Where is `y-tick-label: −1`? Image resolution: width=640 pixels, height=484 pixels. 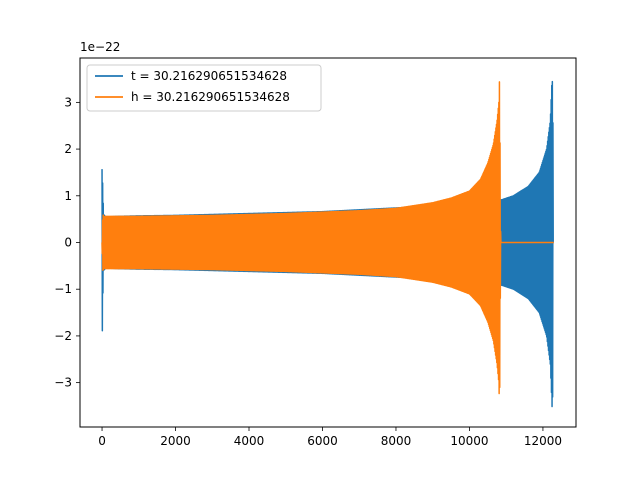 y-tick-label: −1 is located at coordinates (63, 289).